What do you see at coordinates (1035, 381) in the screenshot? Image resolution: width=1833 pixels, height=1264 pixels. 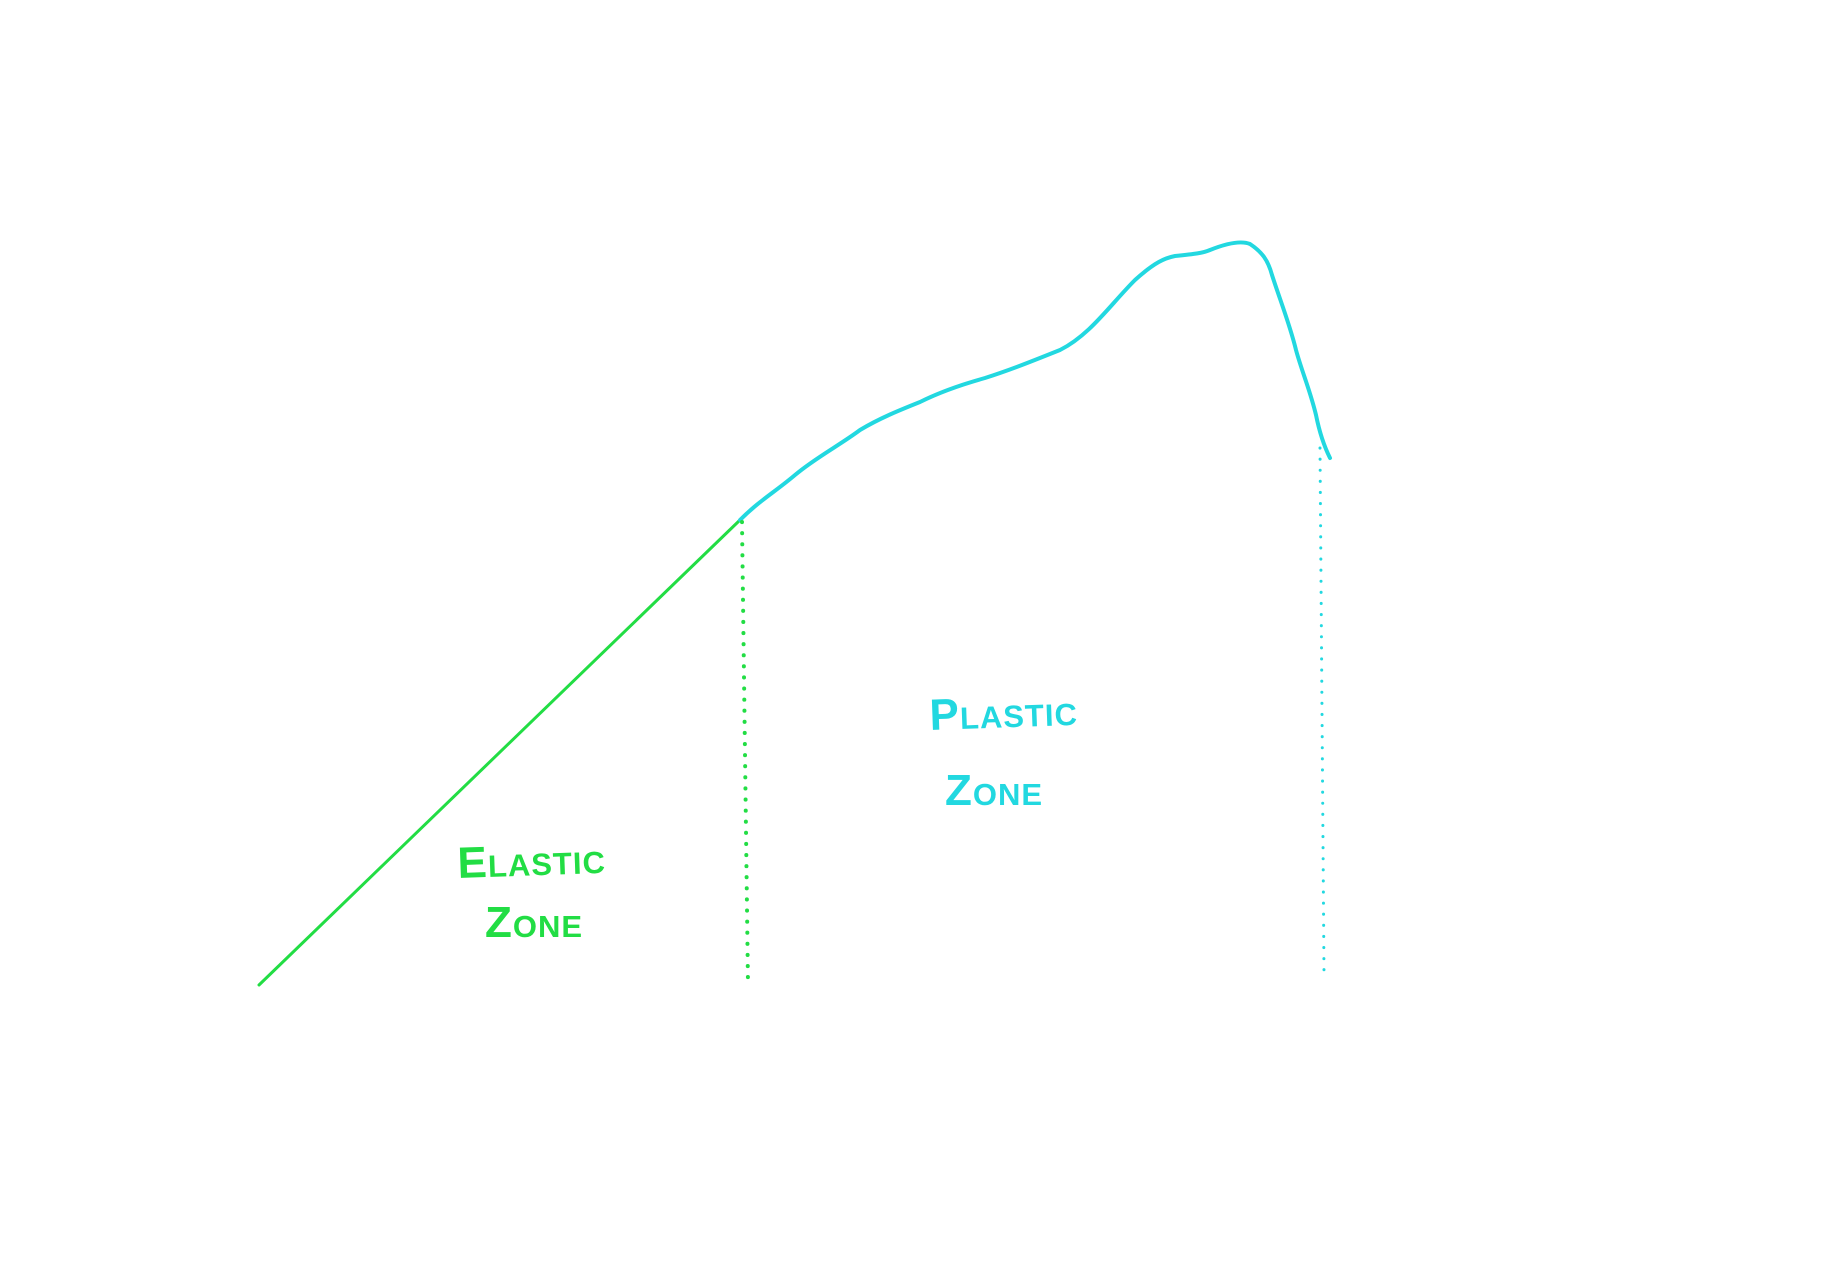 I see `plastic-curve` at bounding box center [1035, 381].